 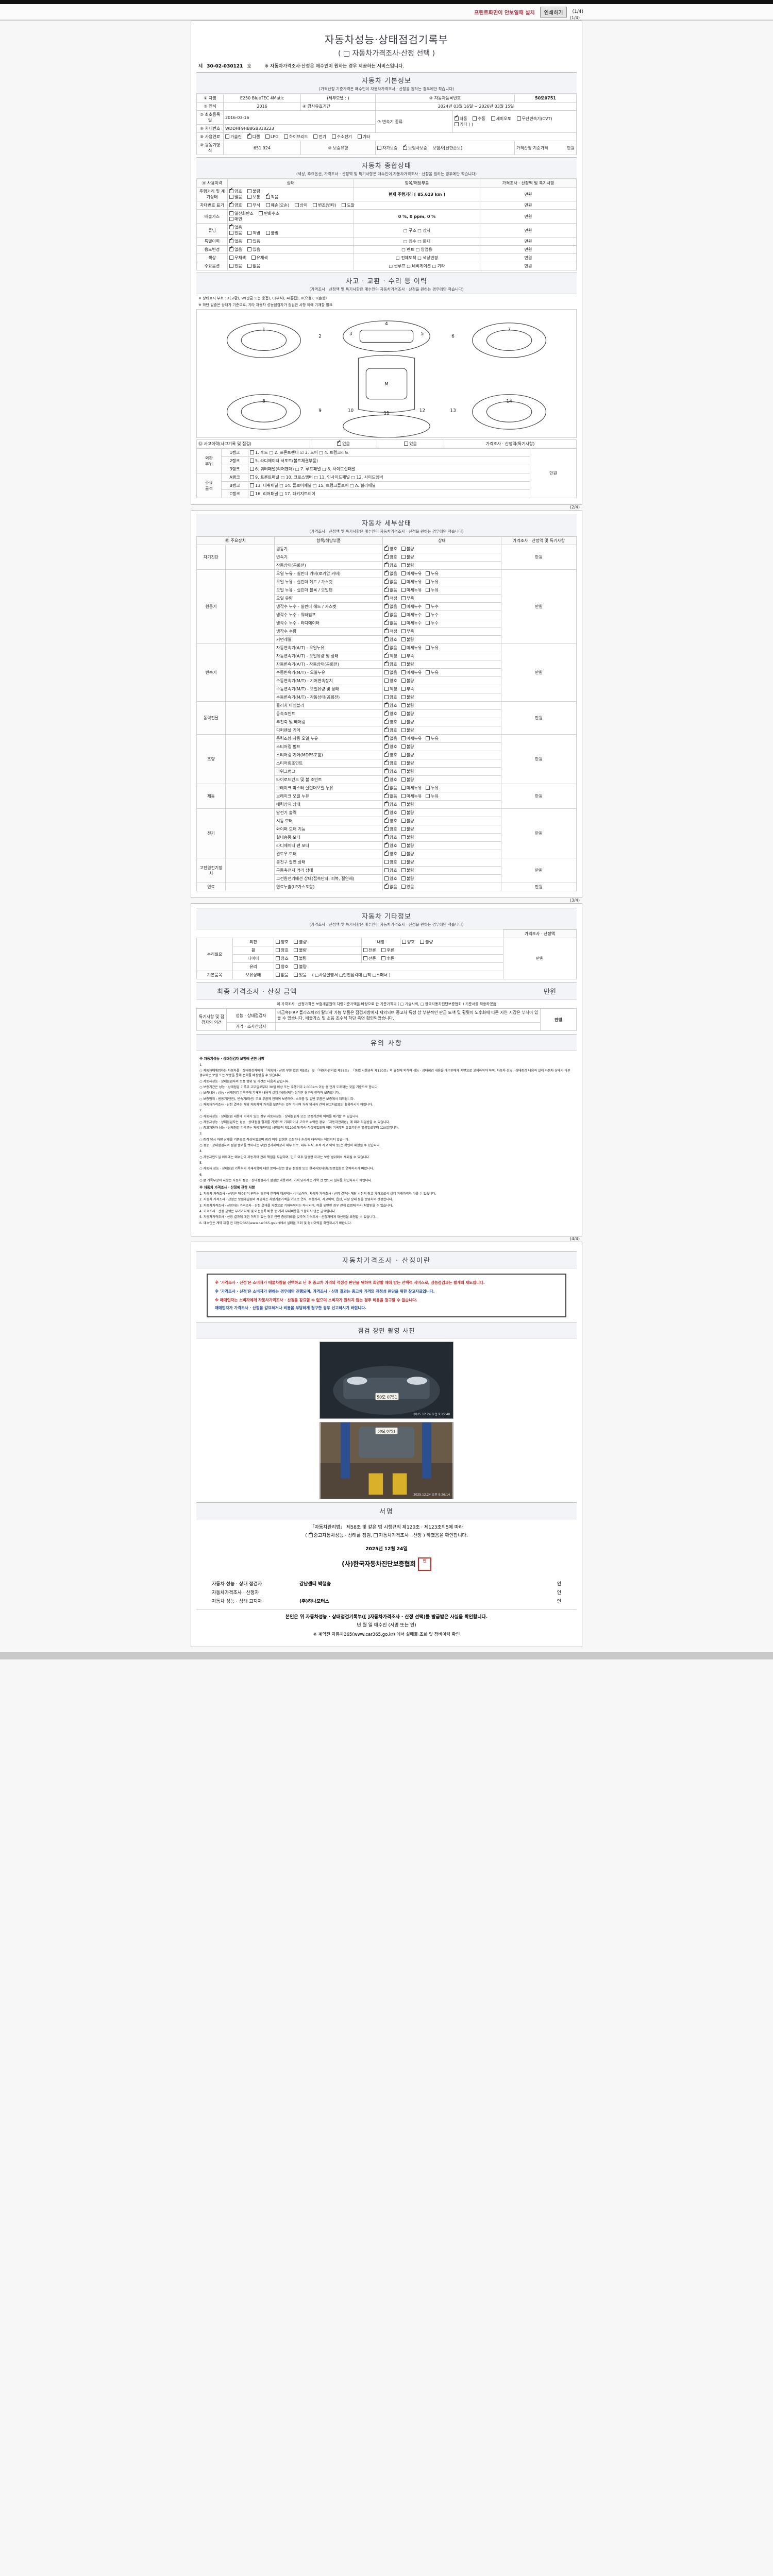 What do you see at coordinates (271, 136) in the screenshot?
I see `fuel-option-lpg: LPG` at bounding box center [271, 136].